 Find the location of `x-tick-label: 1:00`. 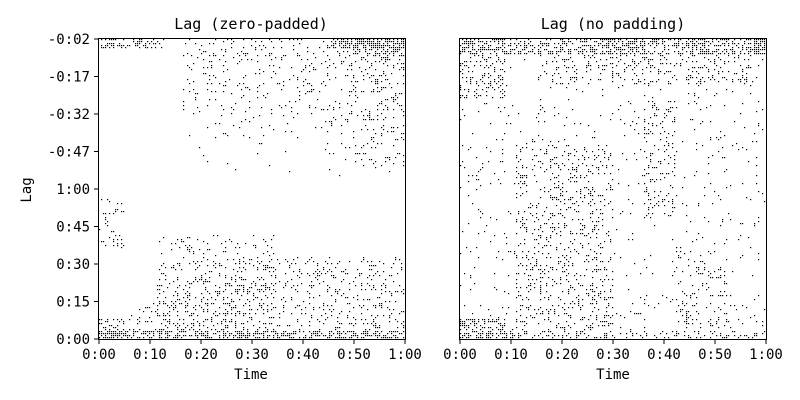

x-tick-label: 1:00 is located at coordinates (766, 355).